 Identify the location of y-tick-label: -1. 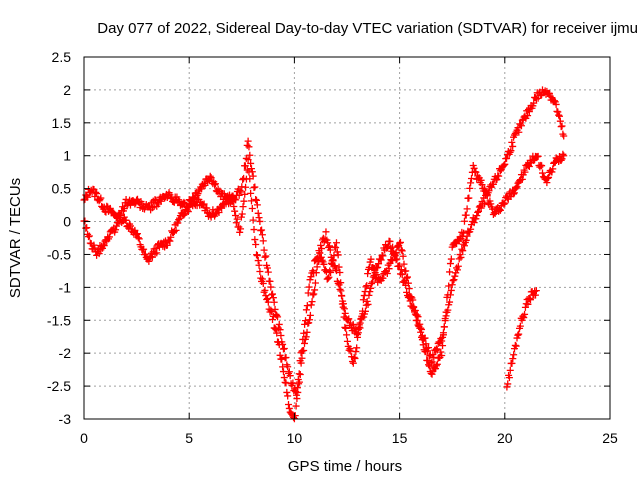
(65, 287).